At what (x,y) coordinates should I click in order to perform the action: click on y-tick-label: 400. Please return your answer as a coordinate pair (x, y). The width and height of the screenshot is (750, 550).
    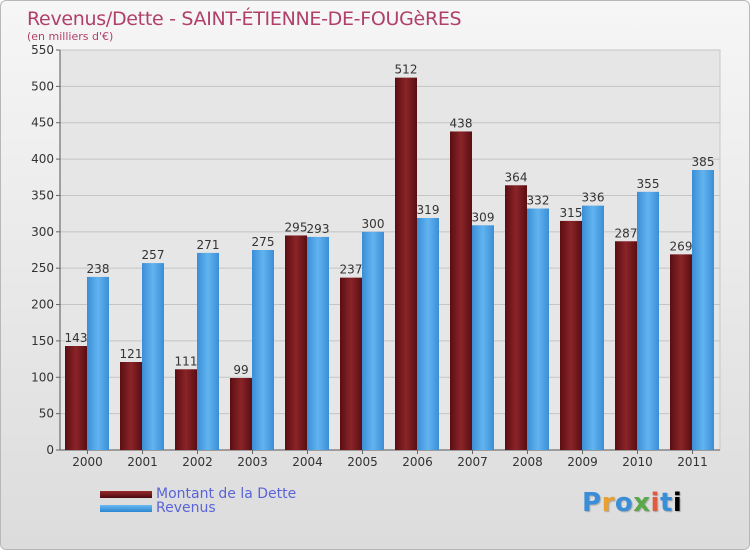
    Looking at the image, I should click on (42, 159).